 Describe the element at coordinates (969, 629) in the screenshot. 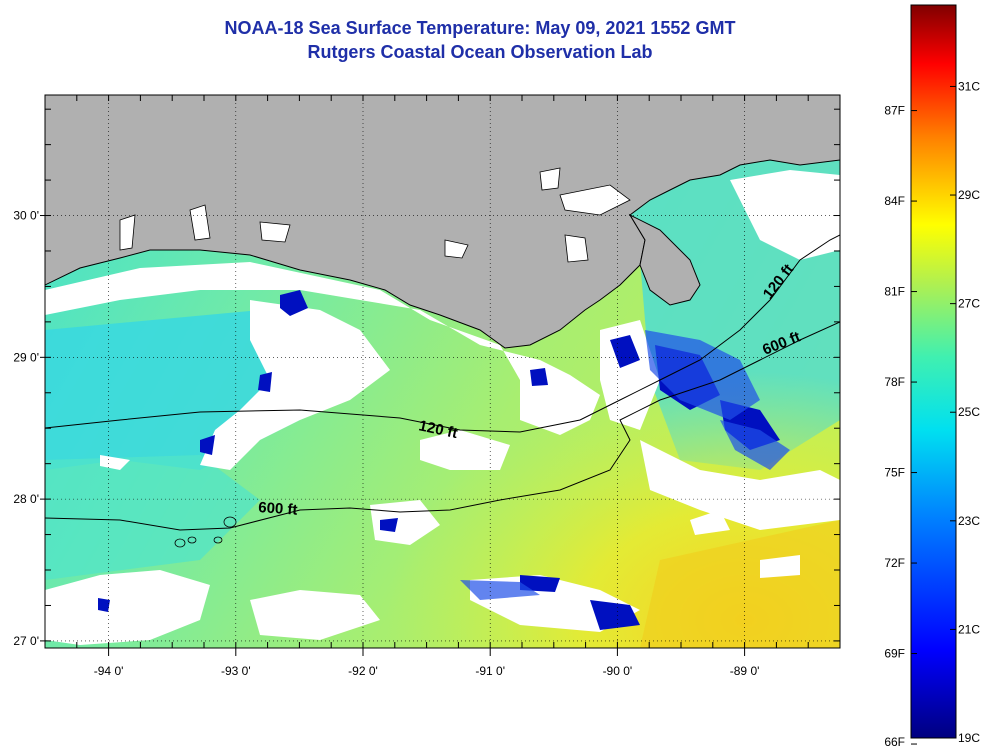

I see `colorbar-label-c: 21C` at that location.